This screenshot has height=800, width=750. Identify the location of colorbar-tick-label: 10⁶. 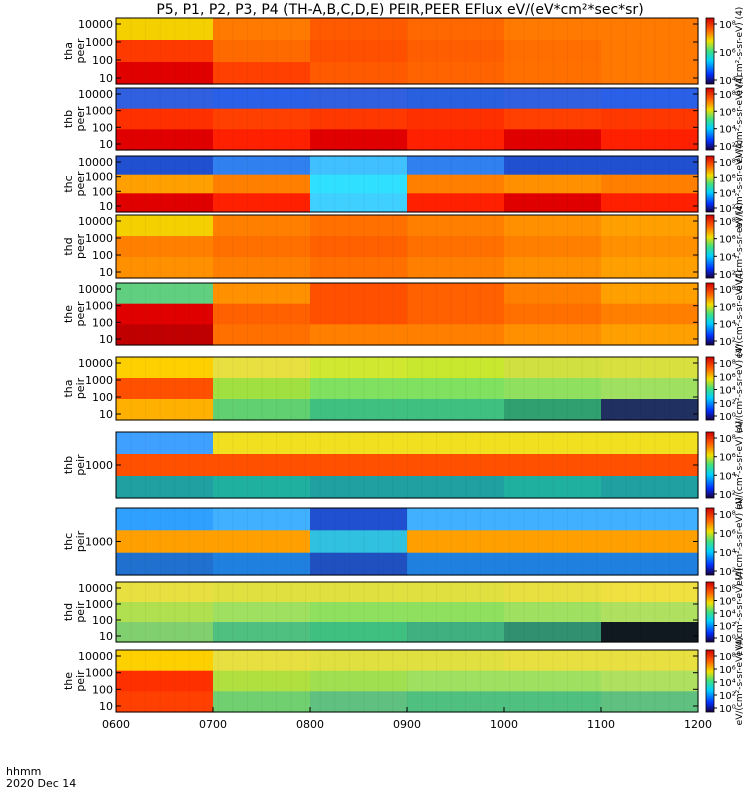
(727, 240).